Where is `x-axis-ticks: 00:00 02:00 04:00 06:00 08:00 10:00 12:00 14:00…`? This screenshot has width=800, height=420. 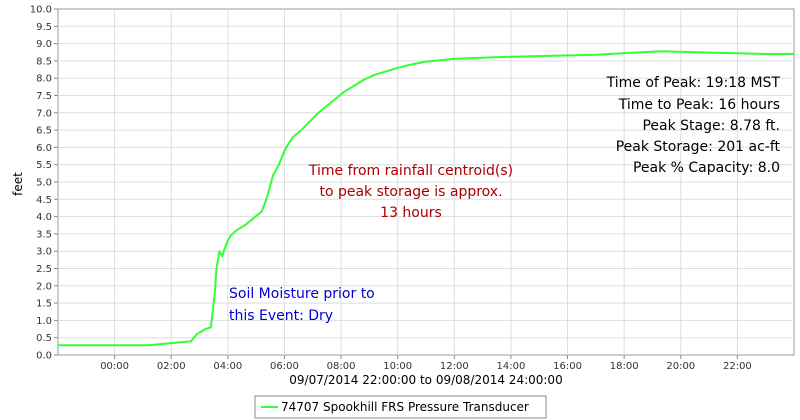 x-axis-ticks: 00:00 02:00 04:00 06:00 08:00 10:00 12:00 14:00… is located at coordinates (426, 363).